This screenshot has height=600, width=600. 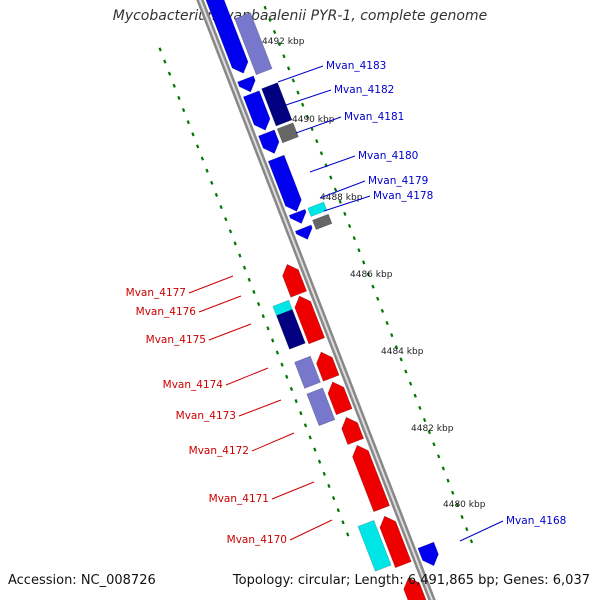 I want to click on gene-label: Mvan_4181, so click(x=374, y=117).